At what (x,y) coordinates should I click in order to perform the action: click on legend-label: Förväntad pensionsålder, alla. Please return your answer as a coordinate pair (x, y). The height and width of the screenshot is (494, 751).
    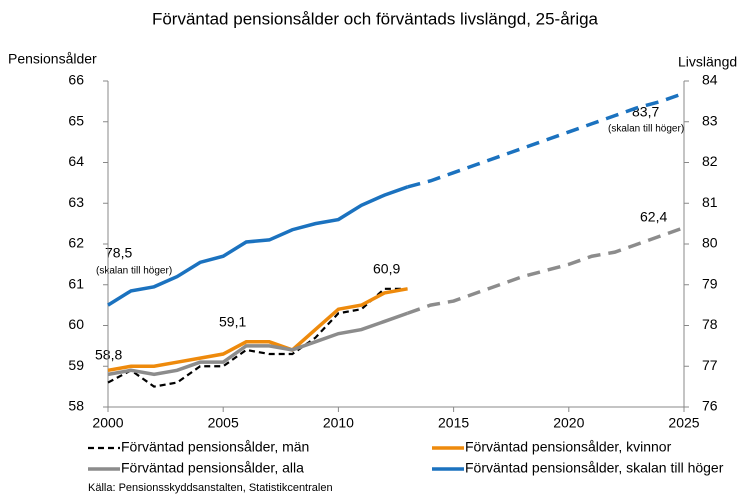
    Looking at the image, I should click on (212, 468).